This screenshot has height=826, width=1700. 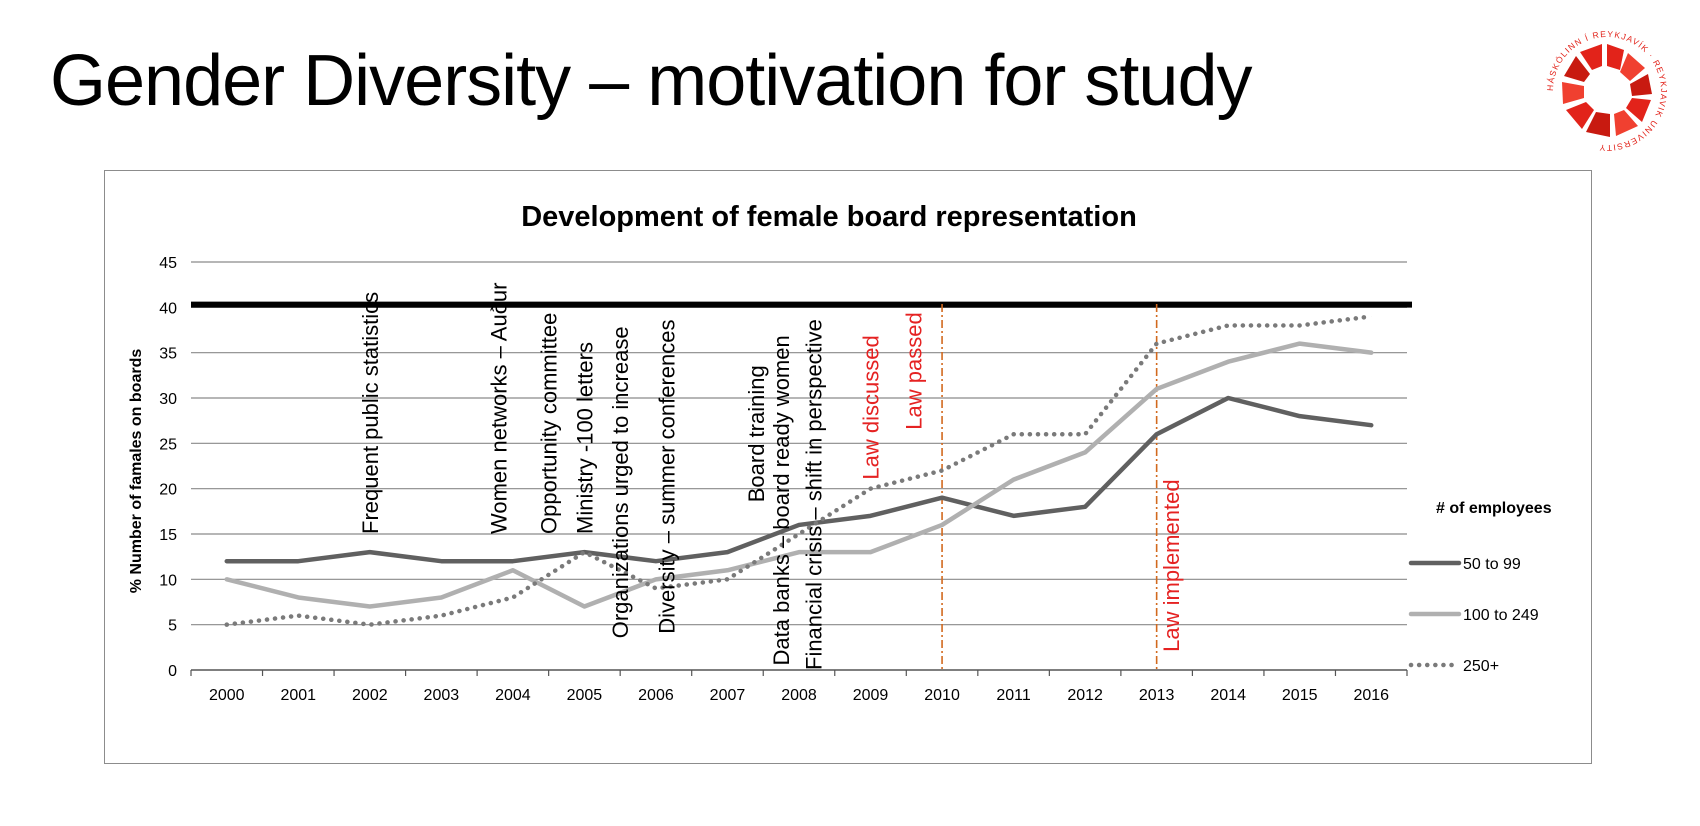 What do you see at coordinates (1300, 695) in the screenshot?
I see `x-tick-label: 2015` at bounding box center [1300, 695].